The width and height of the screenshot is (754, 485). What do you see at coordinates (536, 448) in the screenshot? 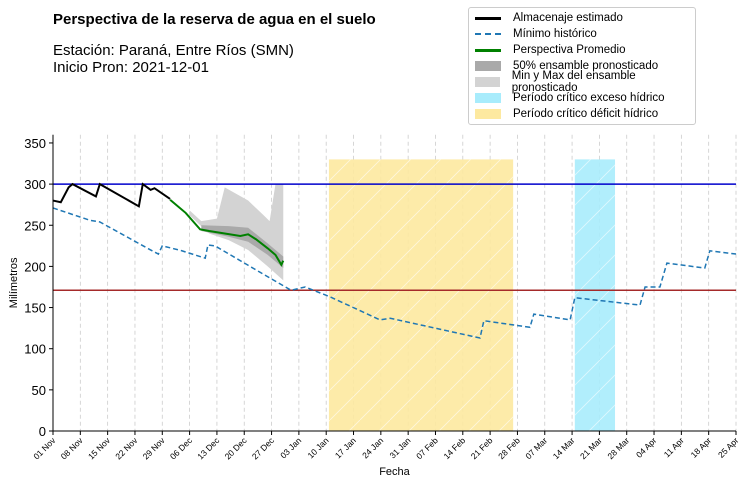
I see `x-tick-label: 07 Mar` at bounding box center [536, 448].